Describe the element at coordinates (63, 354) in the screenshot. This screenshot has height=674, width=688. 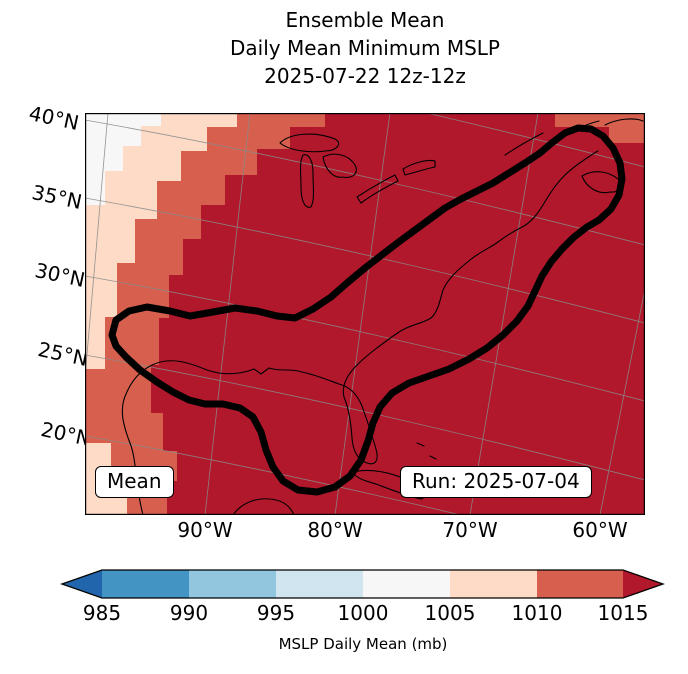
I see `ytick-25n: 25°N` at that location.